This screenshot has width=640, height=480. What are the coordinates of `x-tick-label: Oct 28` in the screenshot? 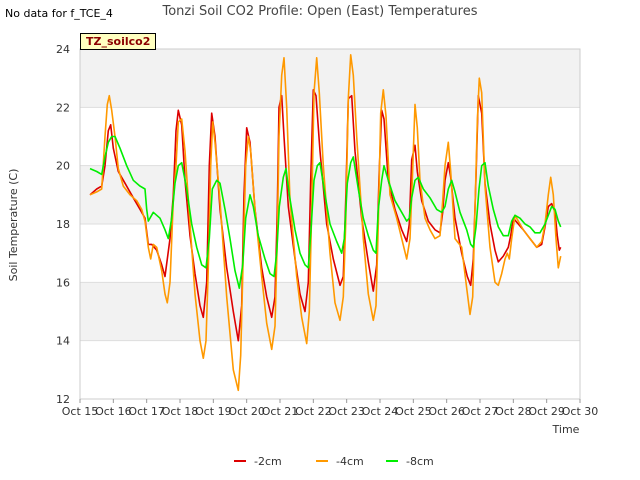 It's located at (513, 411).